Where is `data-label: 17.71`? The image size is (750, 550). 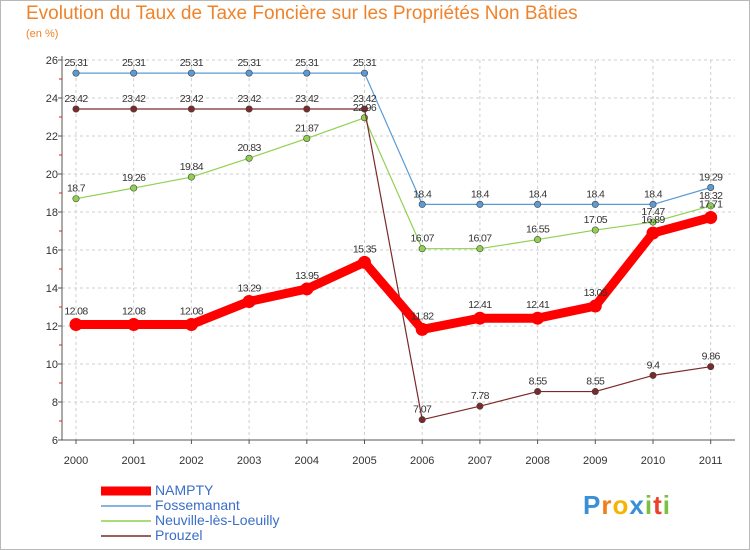
data-label: 17.71 is located at coordinates (711, 205).